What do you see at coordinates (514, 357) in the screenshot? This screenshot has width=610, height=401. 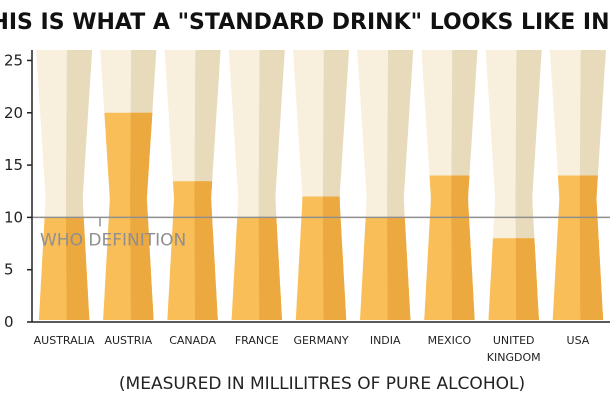 I see `x-tick-label: KINGDOM` at bounding box center [514, 357].